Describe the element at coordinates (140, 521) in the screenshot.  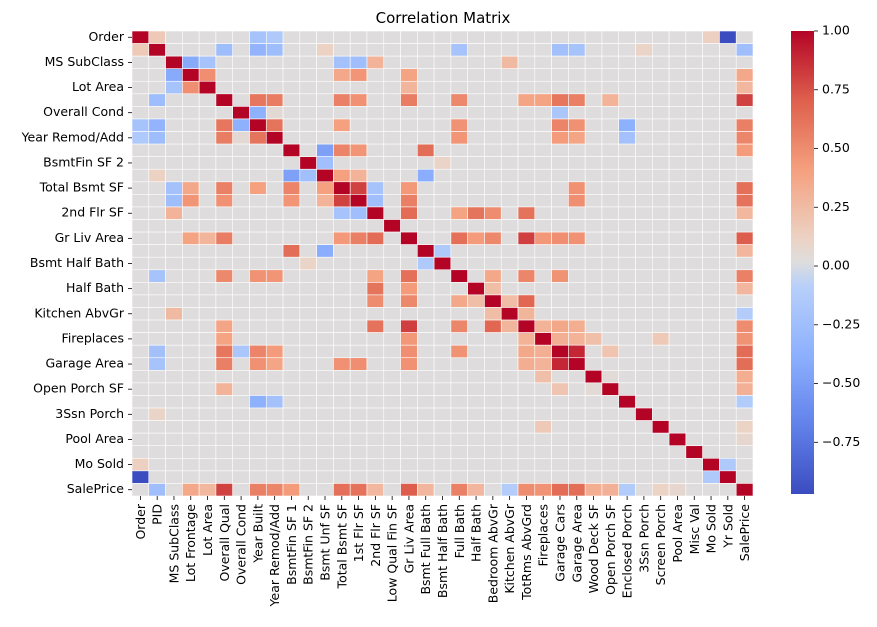
I see `x-tick-label: Order` at that location.